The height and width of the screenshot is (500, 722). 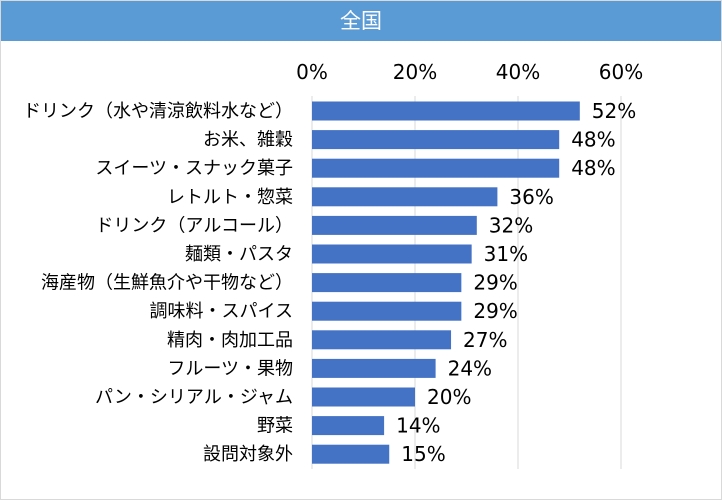 I want to click on chart-title: 全国, so click(x=361, y=21).